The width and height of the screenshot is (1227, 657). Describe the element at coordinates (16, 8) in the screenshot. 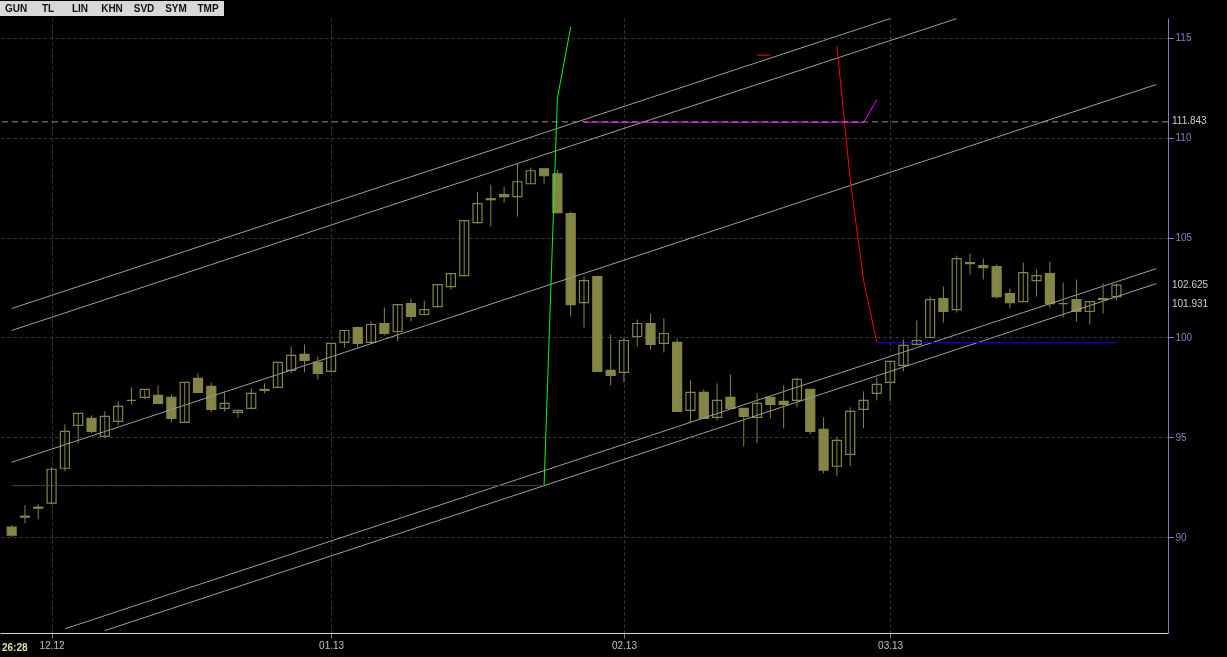

I see `text: GUN` at that location.